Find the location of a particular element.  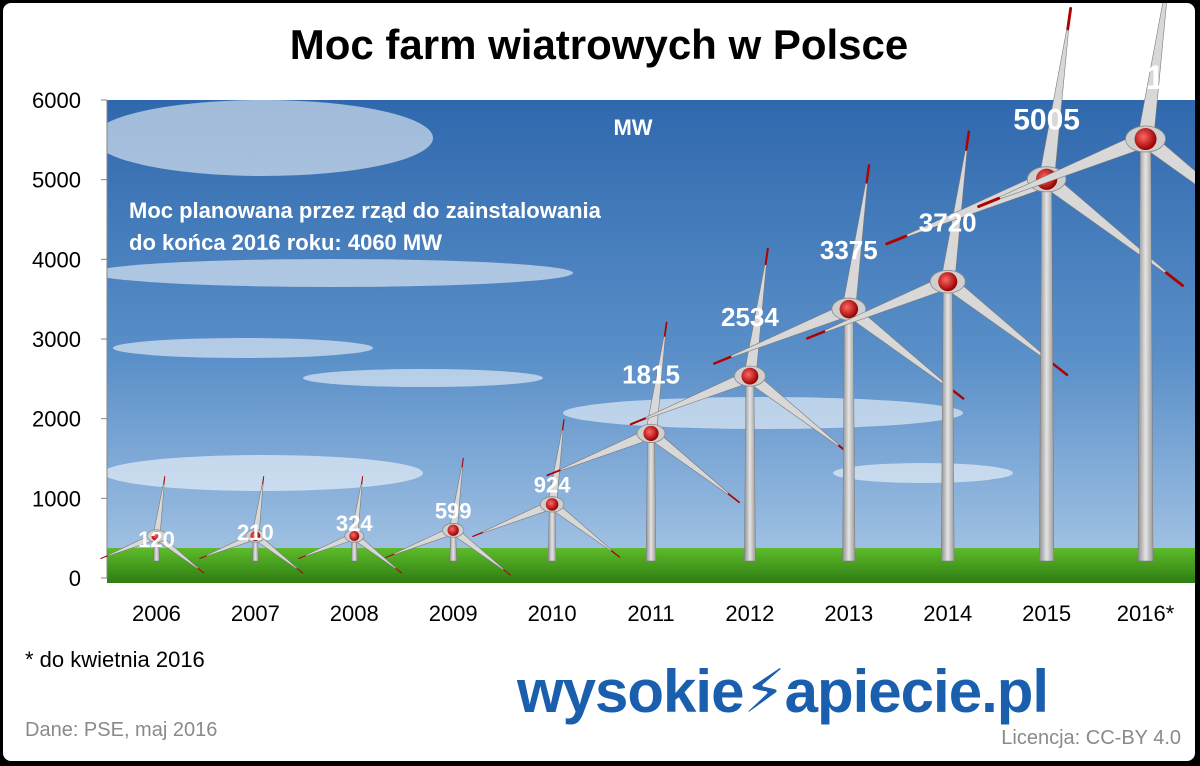

license-text: Licencja: CC-BY 4.0 is located at coordinates (1091, 738).